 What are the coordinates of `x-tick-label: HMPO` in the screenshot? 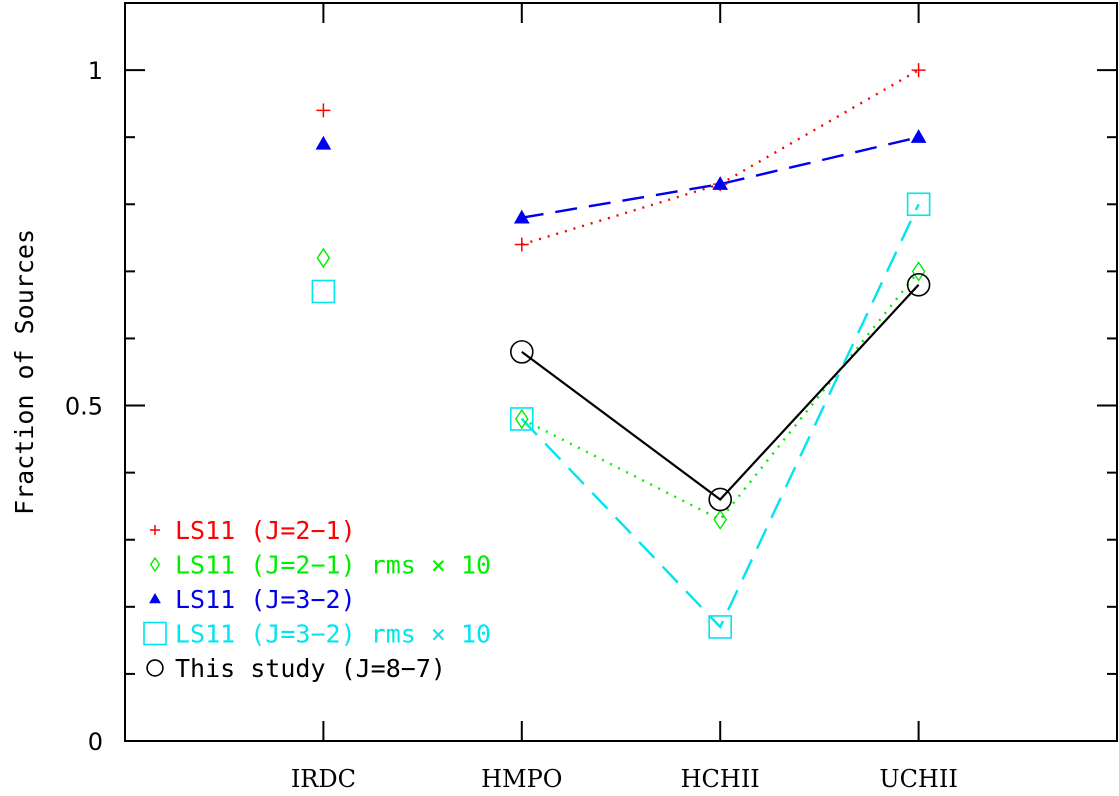 It's located at (521, 779).